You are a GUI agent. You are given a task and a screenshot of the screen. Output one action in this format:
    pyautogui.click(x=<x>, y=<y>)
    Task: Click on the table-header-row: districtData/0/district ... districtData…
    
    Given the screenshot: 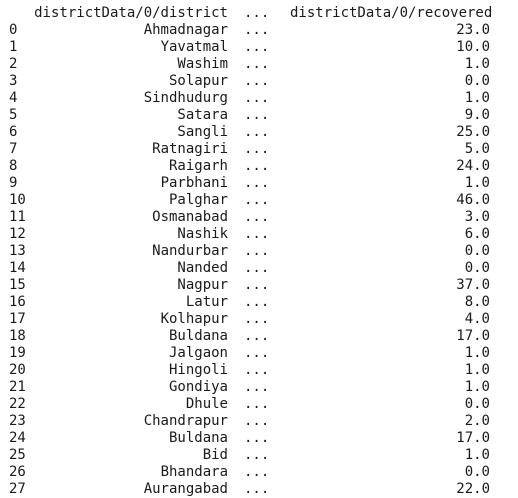 What is the action you would take?
    pyautogui.click(x=259, y=13)
    